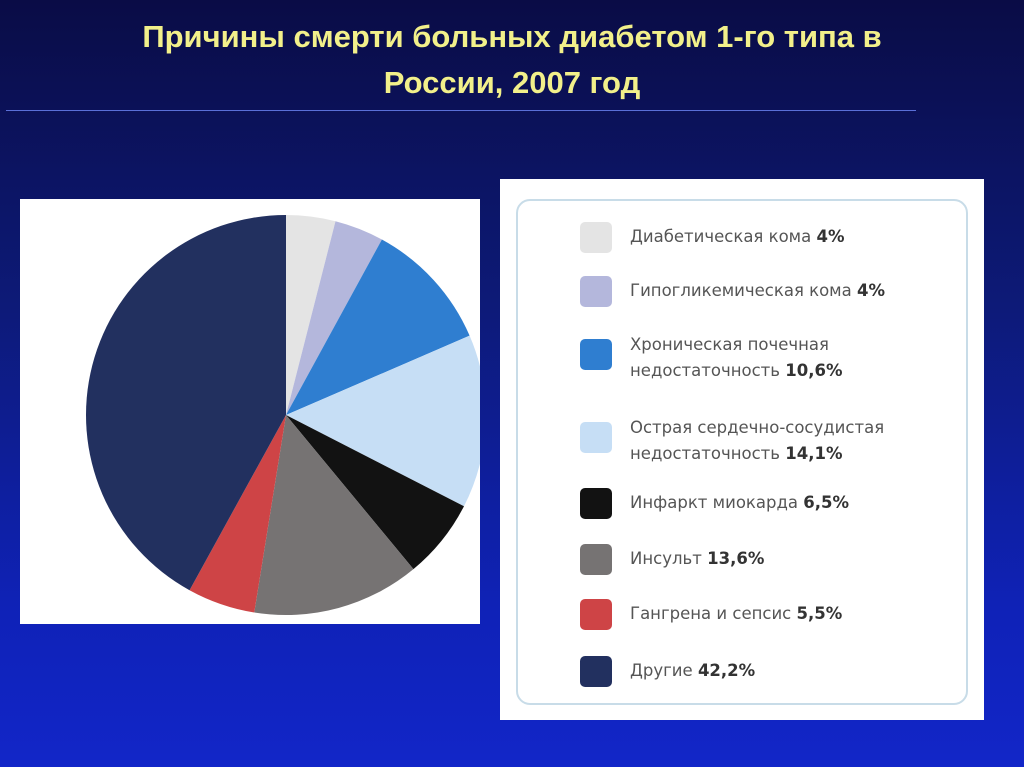 The height and width of the screenshot is (767, 1024). What do you see at coordinates (711, 613) in the screenshot?
I see `legend-label: Гангрена и сепсис` at bounding box center [711, 613].